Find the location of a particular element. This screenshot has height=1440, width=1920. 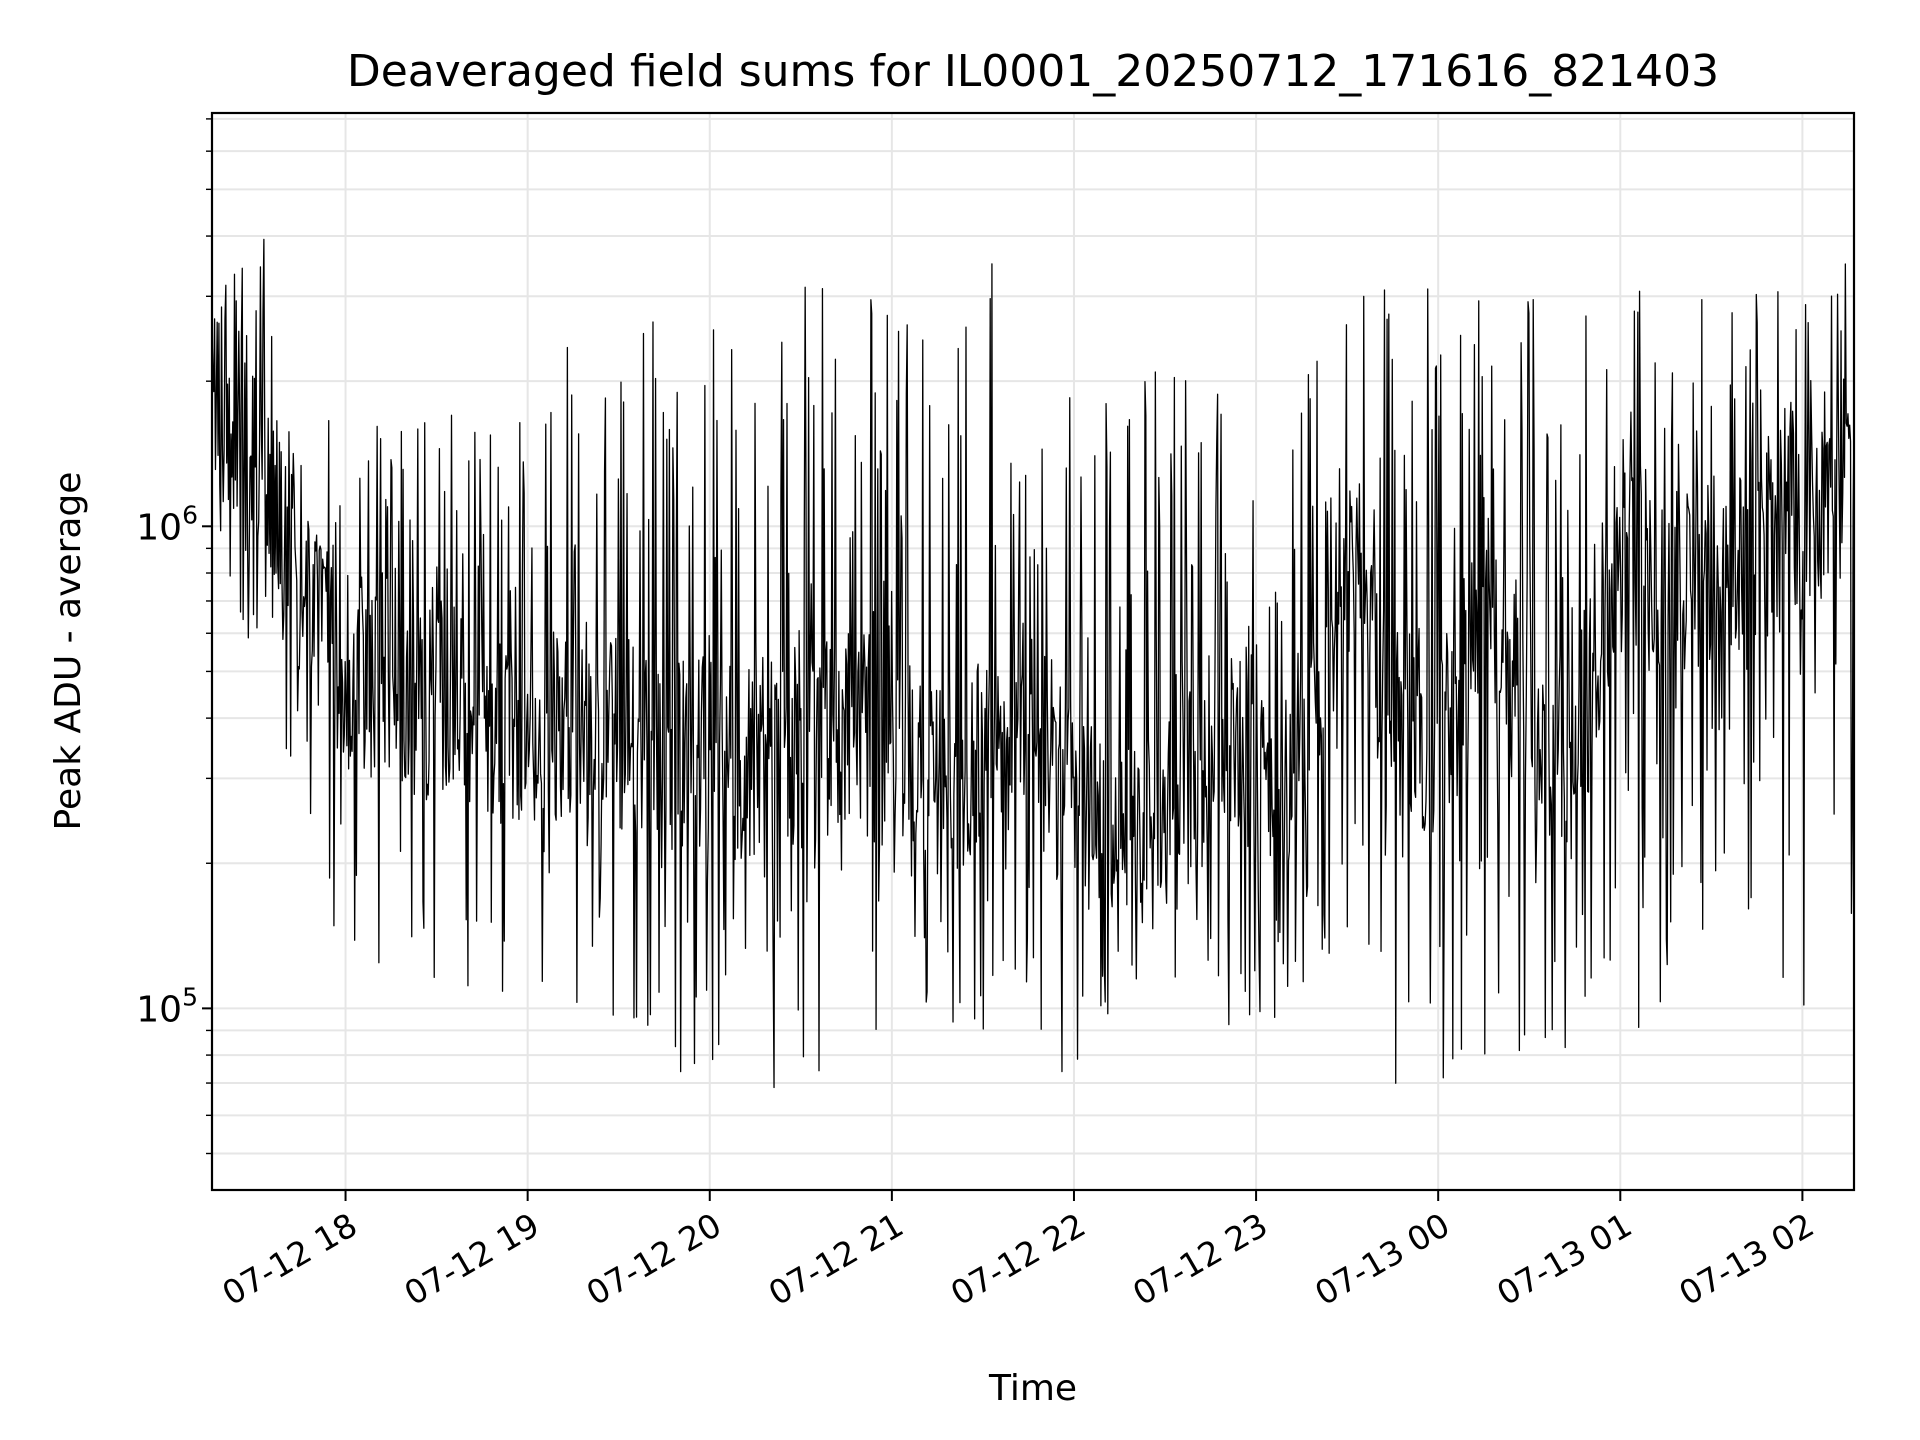

y-tick-label: 10⁶ is located at coordinates (167, 524).